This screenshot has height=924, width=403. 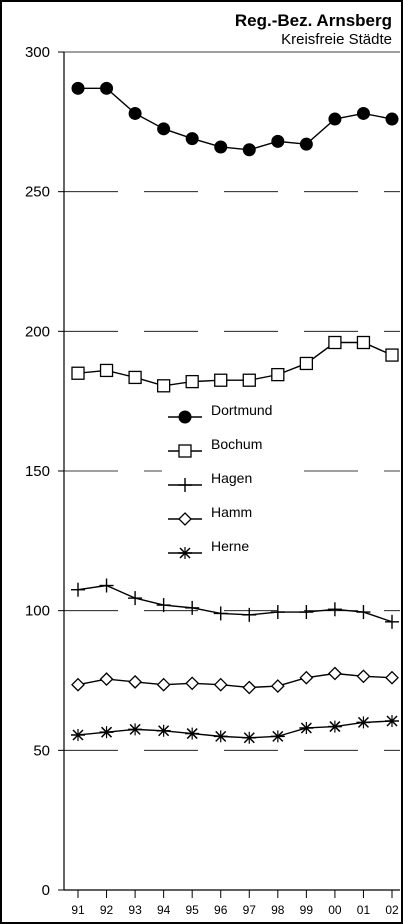 I want to click on legend-label-bochum: Bochum, so click(x=236, y=444).